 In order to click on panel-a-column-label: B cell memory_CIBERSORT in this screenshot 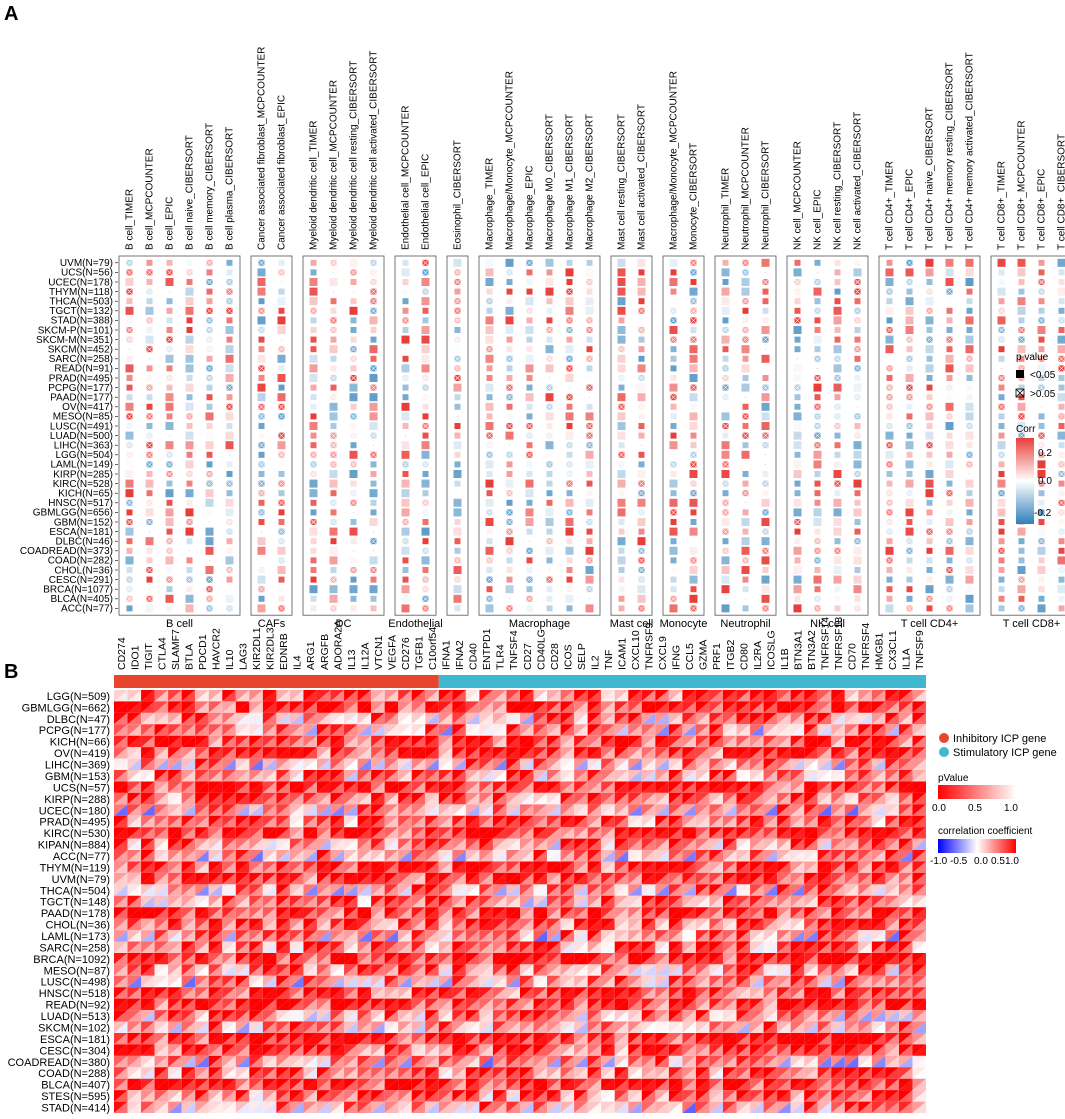, I will do `click(210, 186)`.